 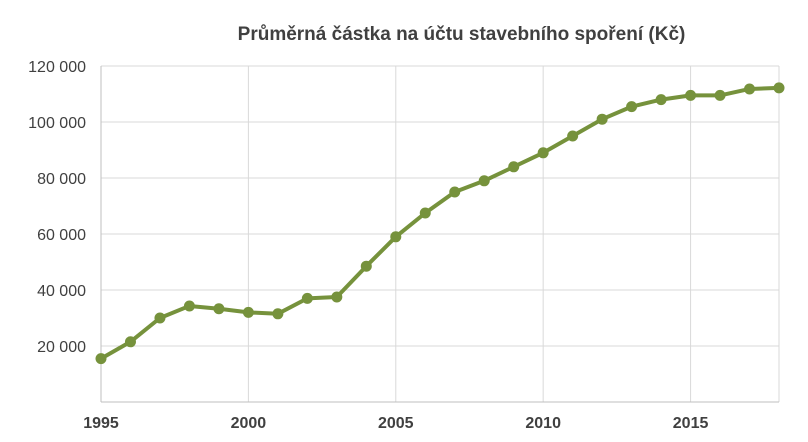 I want to click on x-tick-label: 1995, so click(x=101, y=423).